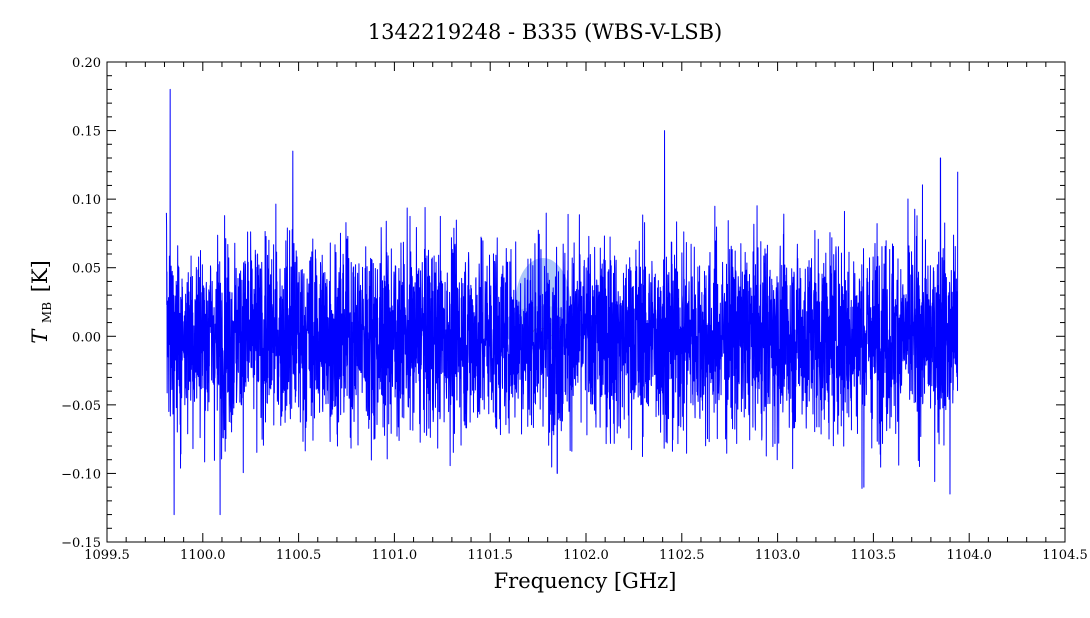 Image resolution: width=1090 pixels, height=618 pixels. What do you see at coordinates (203, 555) in the screenshot?
I see `x-tick-label: 1100.0` at bounding box center [203, 555].